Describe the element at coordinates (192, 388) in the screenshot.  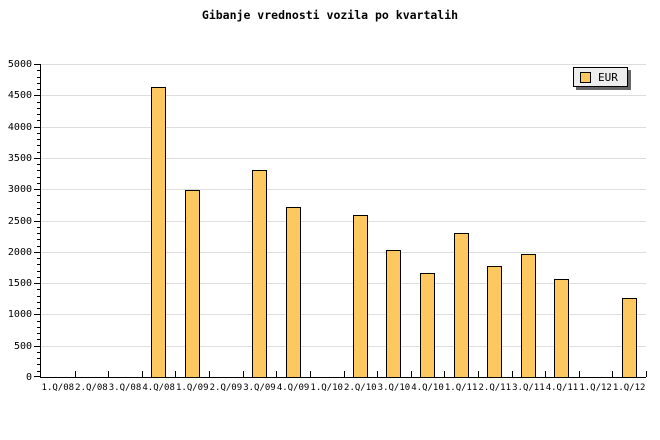
I see `x-axis-label: 1.Q/09` at that location.